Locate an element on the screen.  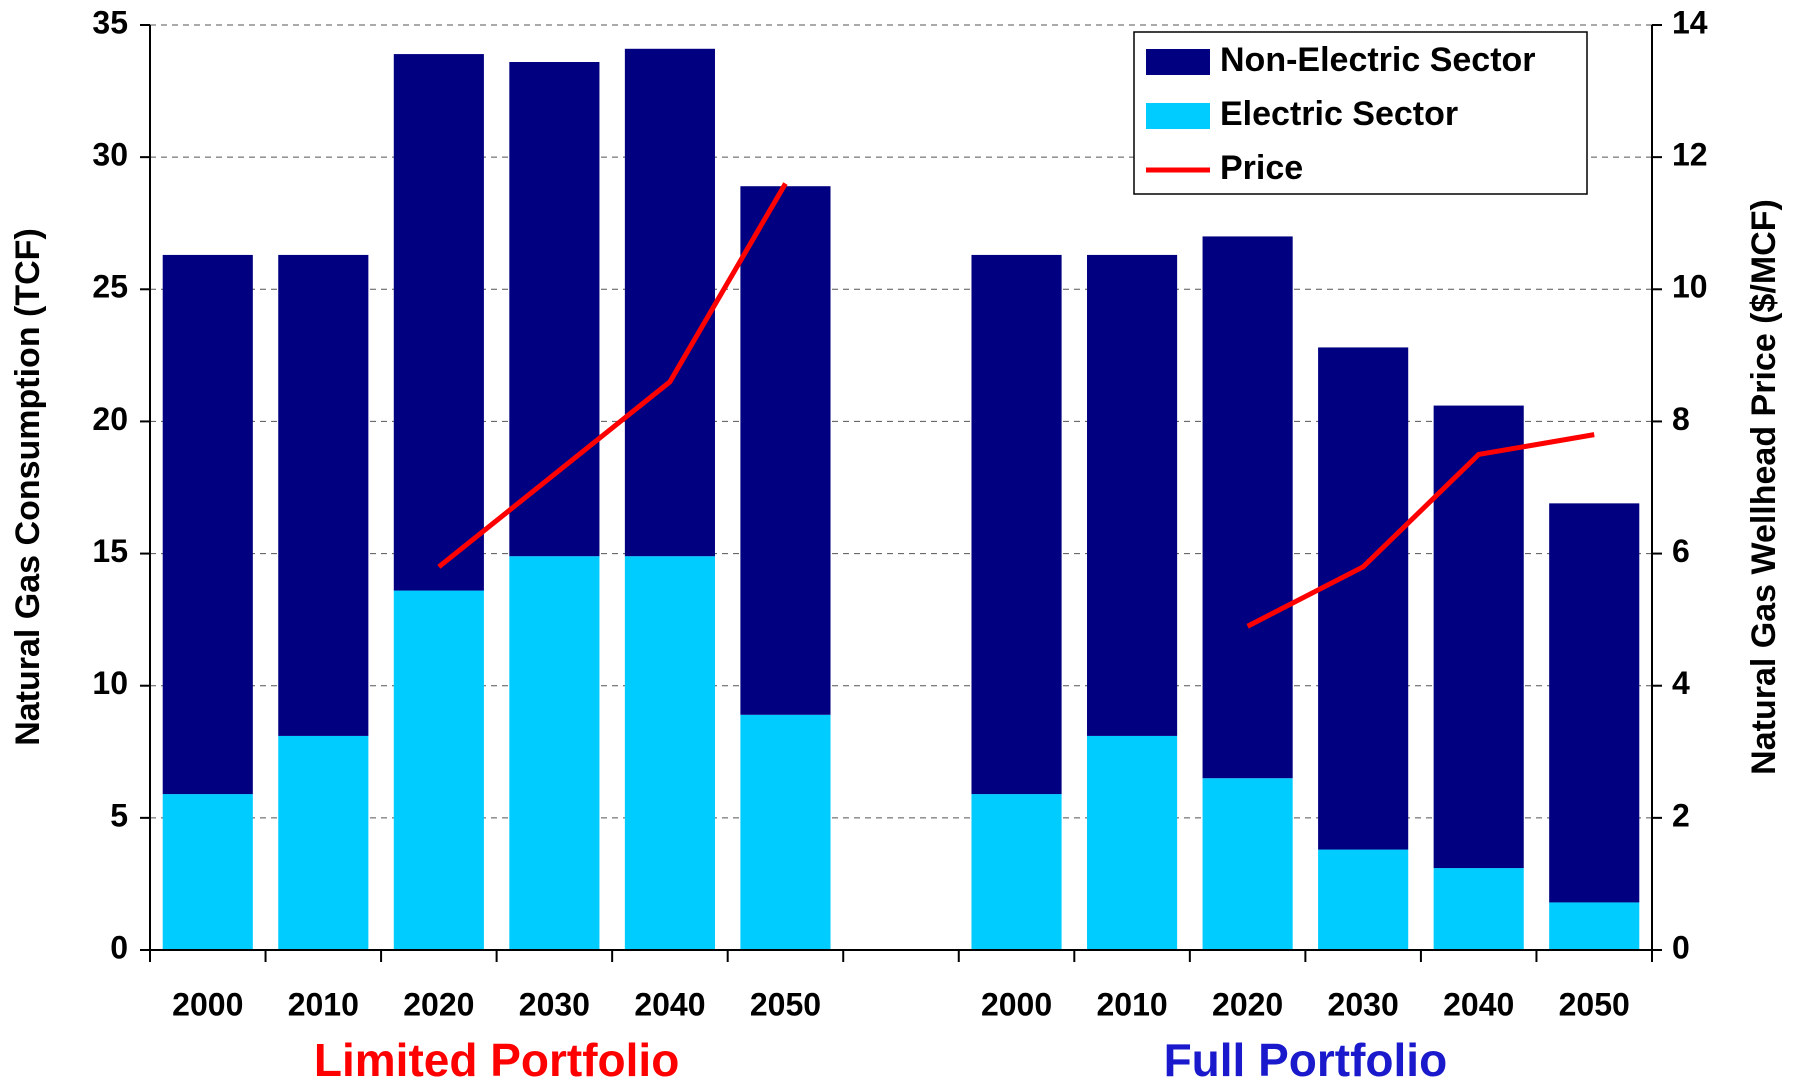
y-tick-label: 10 is located at coordinates (110, 683).